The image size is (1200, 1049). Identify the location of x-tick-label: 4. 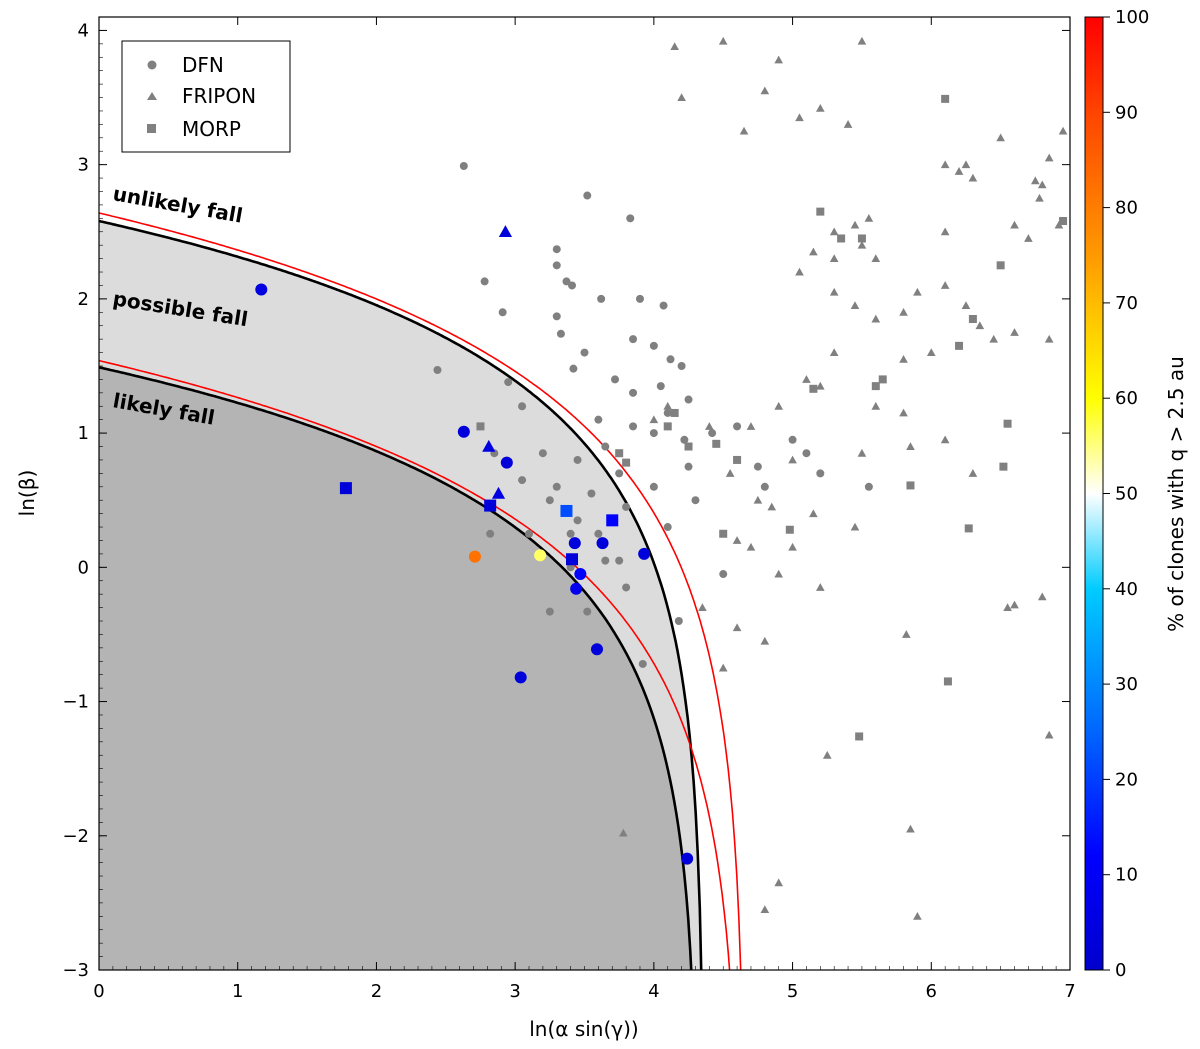
(653, 991).